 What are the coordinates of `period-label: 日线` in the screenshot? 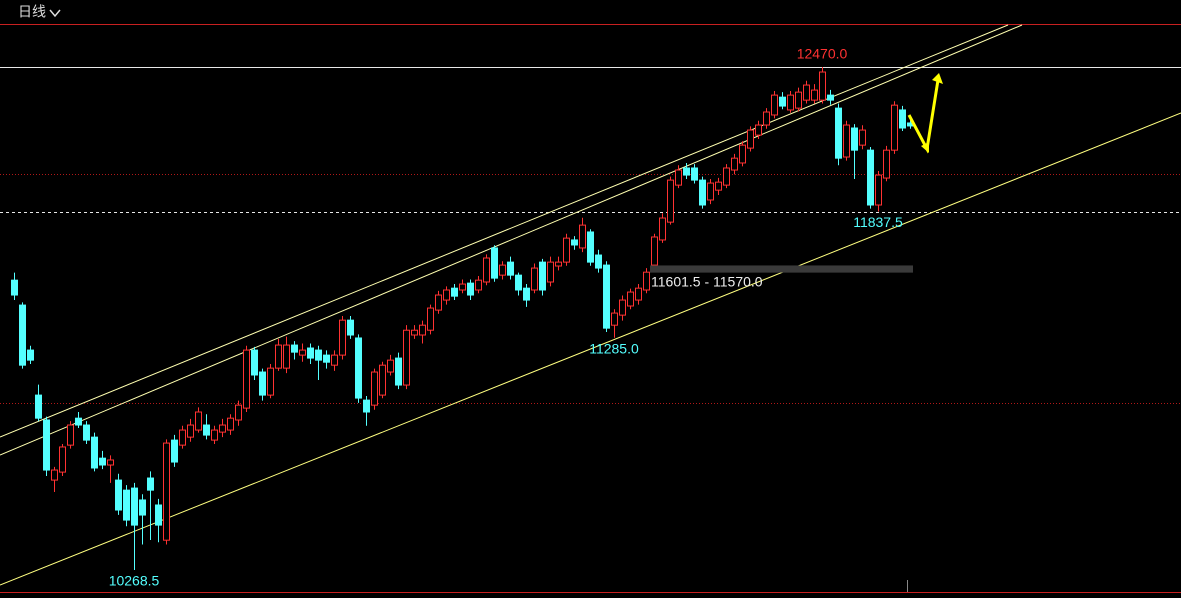 It's located at (32, 12).